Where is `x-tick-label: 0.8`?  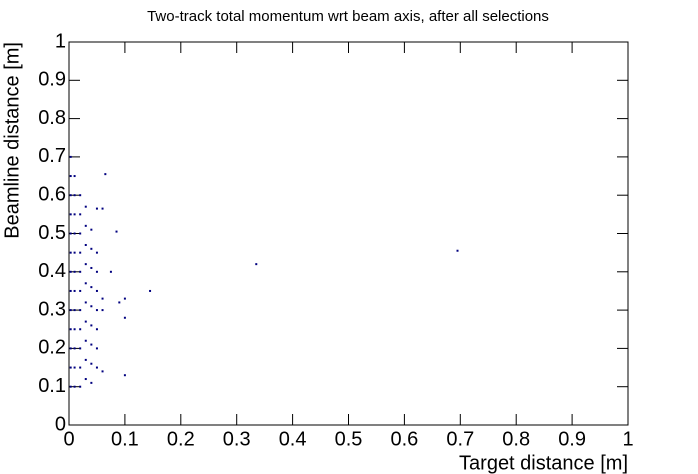 x-tick-label: 0.8 is located at coordinates (516, 439).